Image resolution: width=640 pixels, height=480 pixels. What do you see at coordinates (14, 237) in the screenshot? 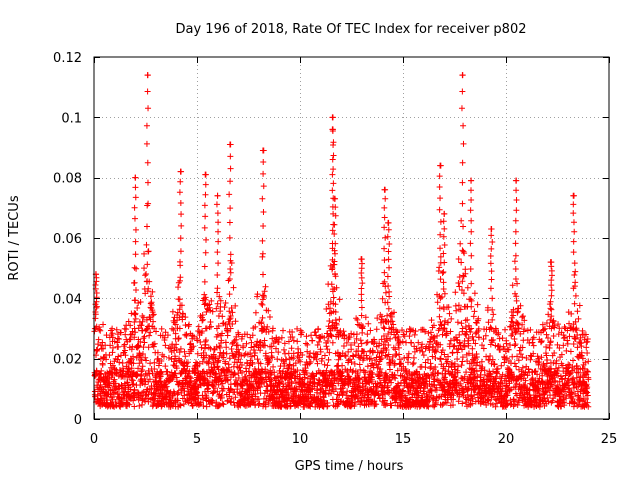
I see `y-axis-label: ROTI / TECUs` at bounding box center [14, 237].